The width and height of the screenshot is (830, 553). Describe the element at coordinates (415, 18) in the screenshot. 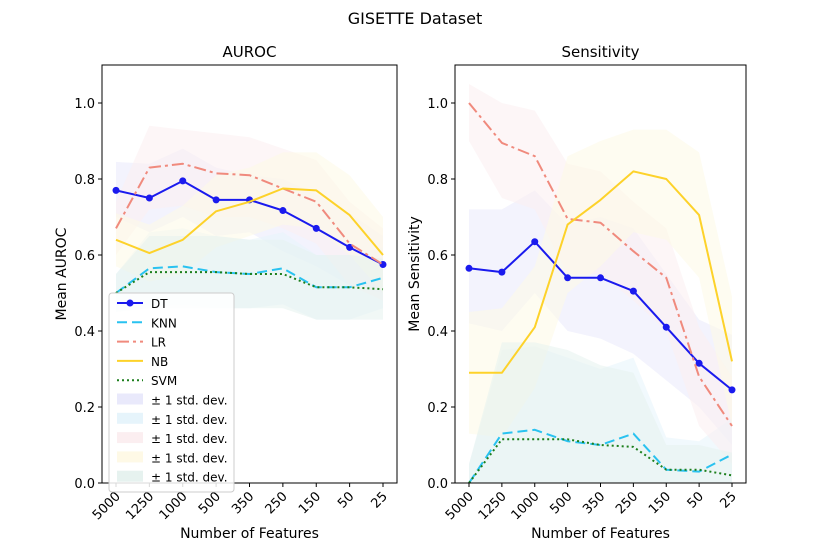

I see `figure-title: GISETTE Dataset` at that location.